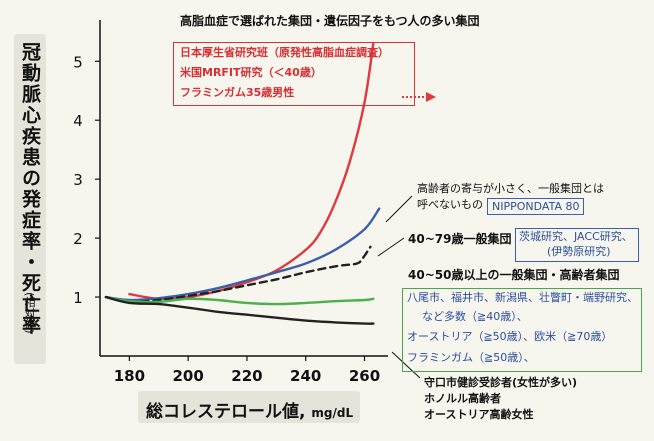  Describe the element at coordinates (406, 365) in the screenshot. I see `pointer-bottom` at that location.